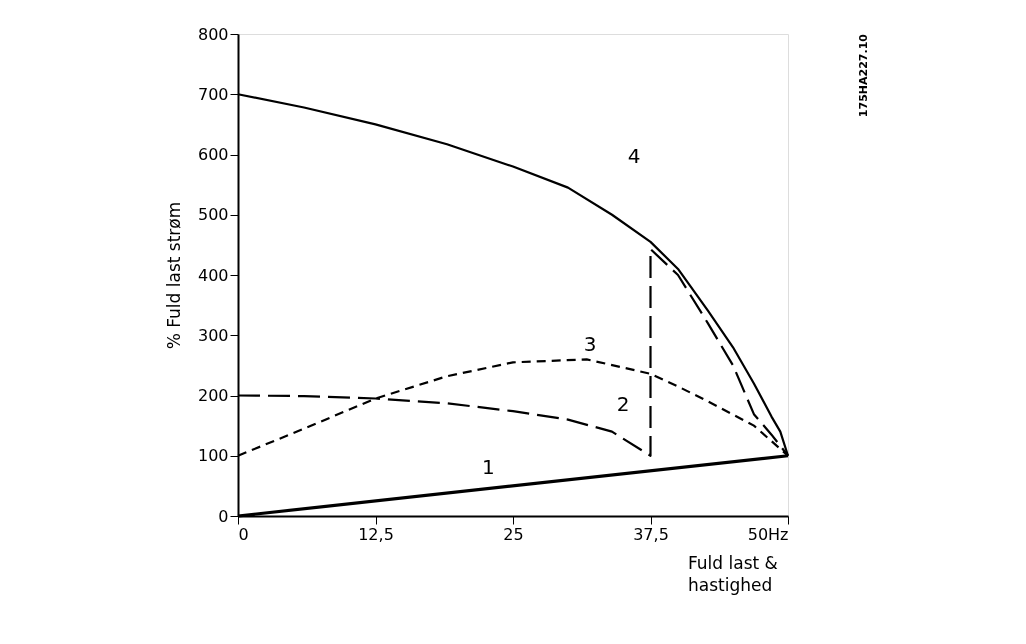 The image size is (1026, 644). I want to click on annotation: 3, so click(590, 343).